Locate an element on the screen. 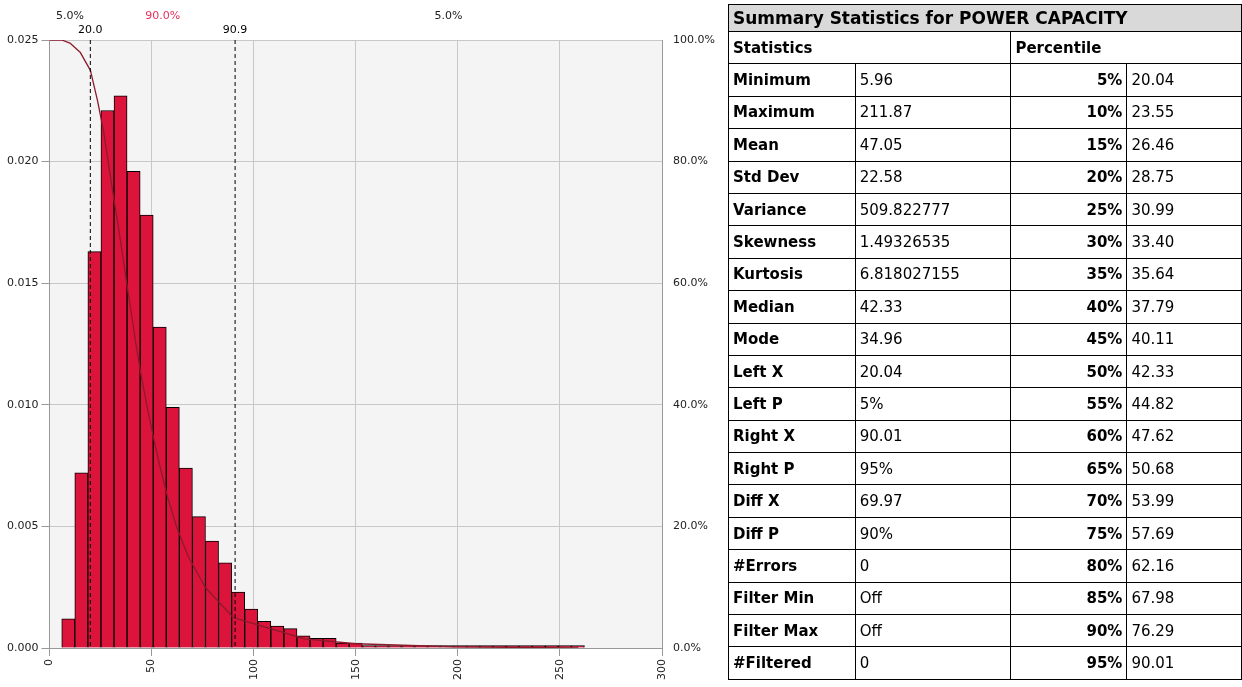 The width and height of the screenshot is (1242, 687). text: Median is located at coordinates (792, 307).